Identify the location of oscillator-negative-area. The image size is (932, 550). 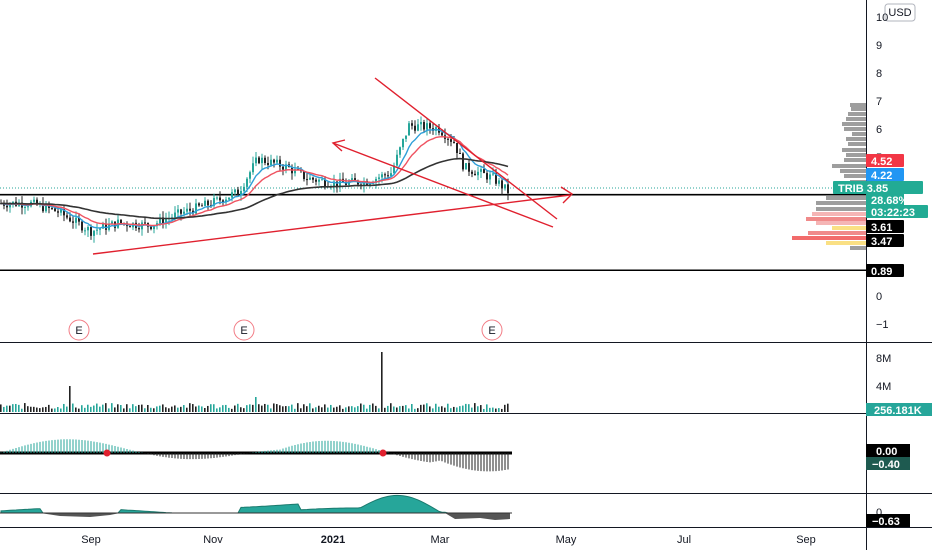
(477, 516).